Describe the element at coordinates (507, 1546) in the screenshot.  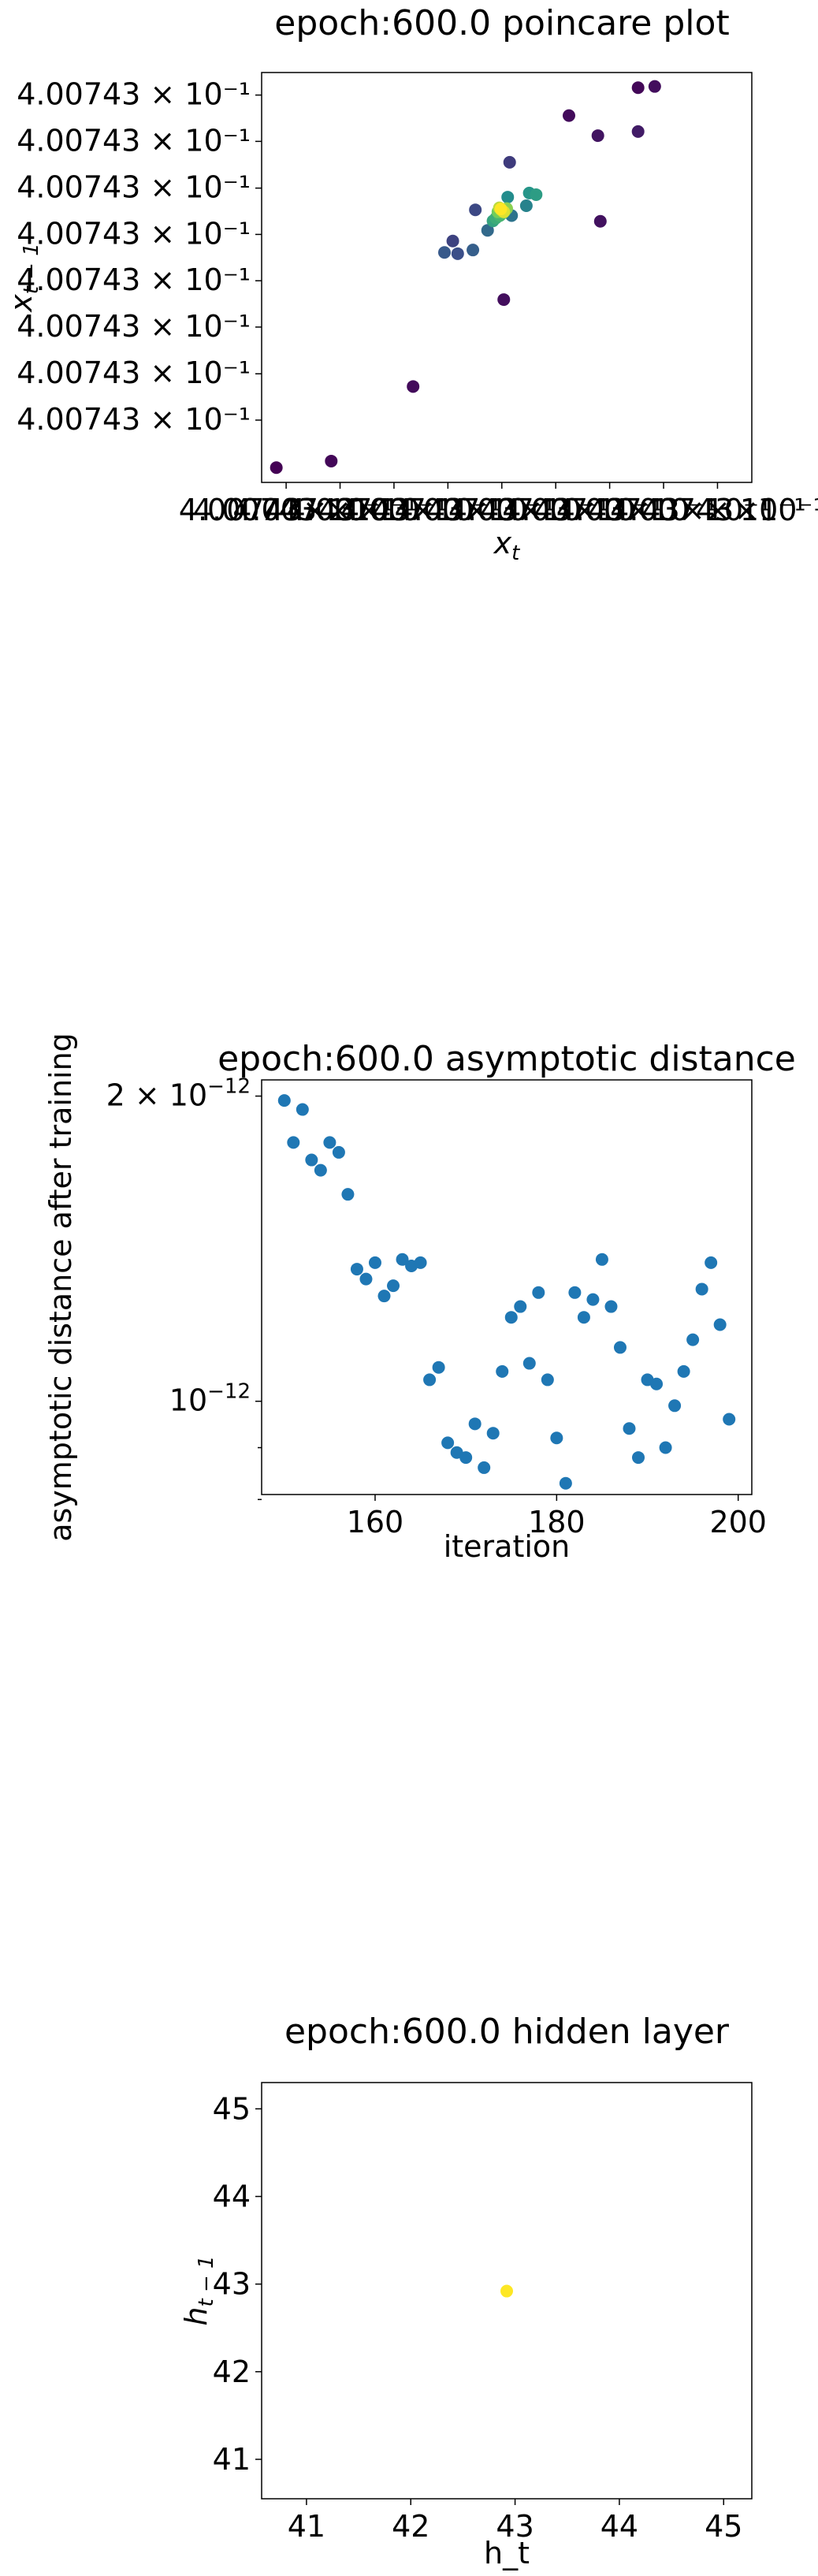
I see `asymptotic-x-label: iteration` at that location.